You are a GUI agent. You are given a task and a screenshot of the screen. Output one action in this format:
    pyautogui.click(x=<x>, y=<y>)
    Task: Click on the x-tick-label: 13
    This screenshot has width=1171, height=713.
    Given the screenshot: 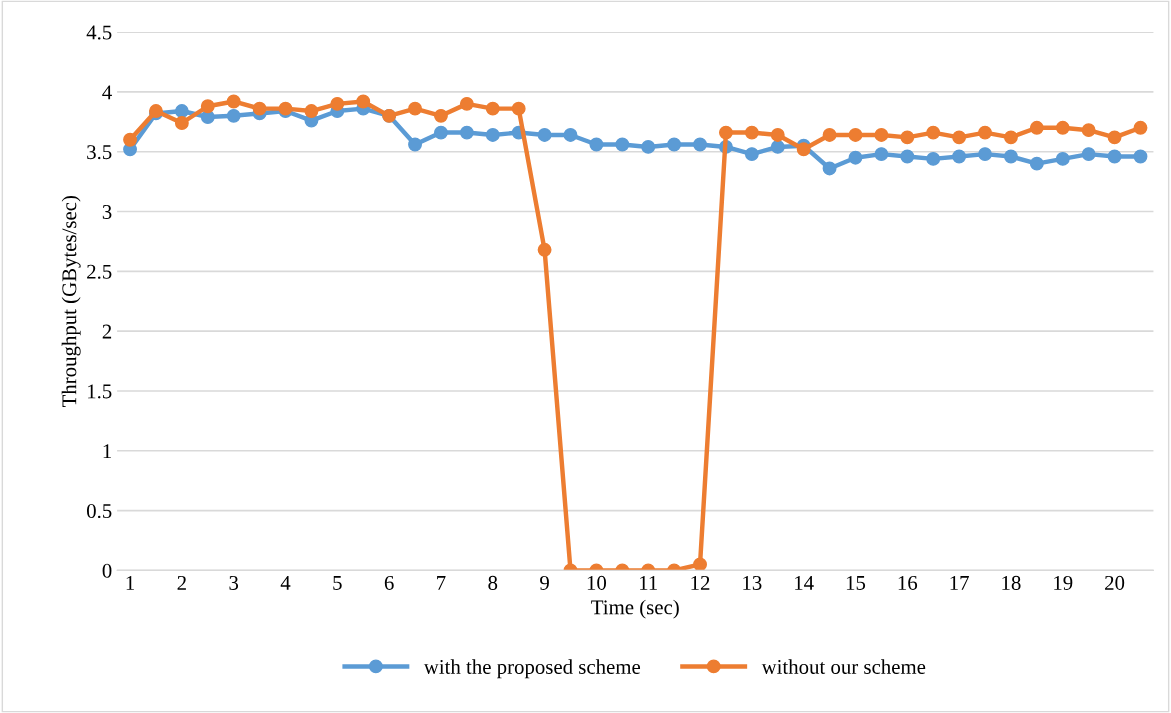 What is the action you would take?
    pyautogui.click(x=752, y=582)
    